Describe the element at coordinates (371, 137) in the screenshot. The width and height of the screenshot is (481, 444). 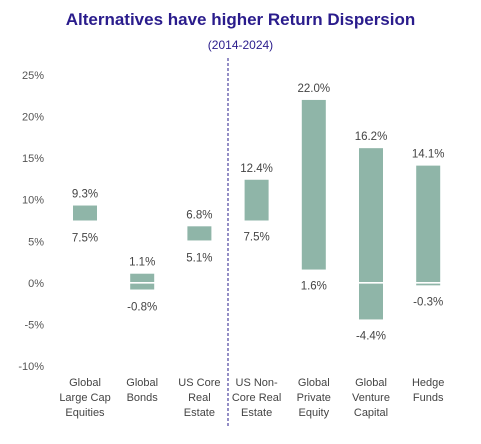
I see `high-value-label: 16.2%` at that location.